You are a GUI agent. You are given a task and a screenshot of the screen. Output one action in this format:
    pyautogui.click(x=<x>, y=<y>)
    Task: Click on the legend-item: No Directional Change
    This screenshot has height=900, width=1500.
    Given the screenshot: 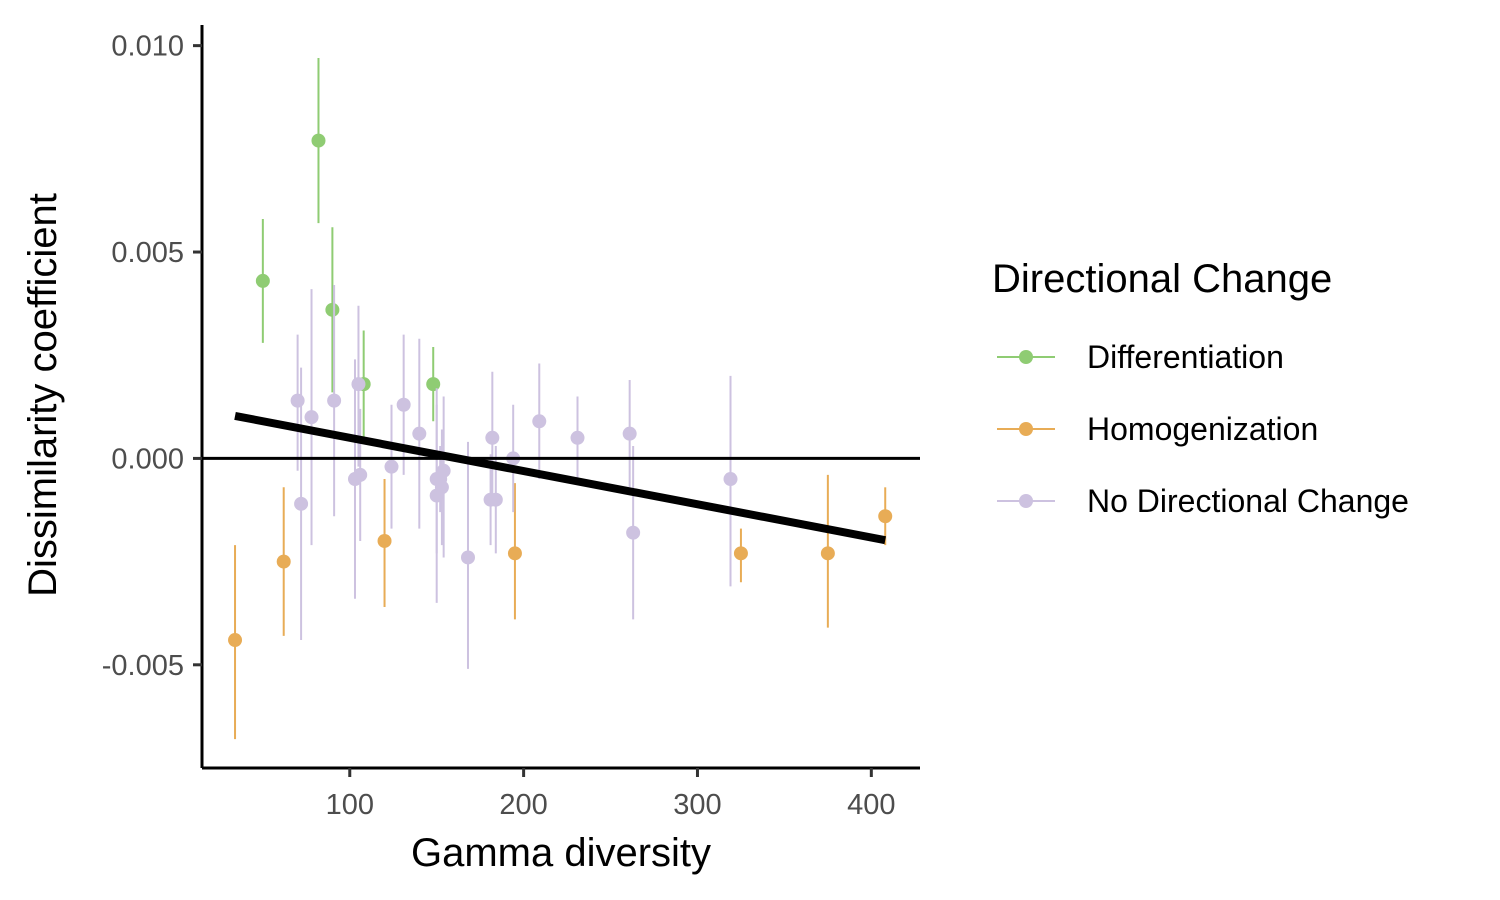 What is the action you would take?
    pyautogui.click(x=1203, y=501)
    